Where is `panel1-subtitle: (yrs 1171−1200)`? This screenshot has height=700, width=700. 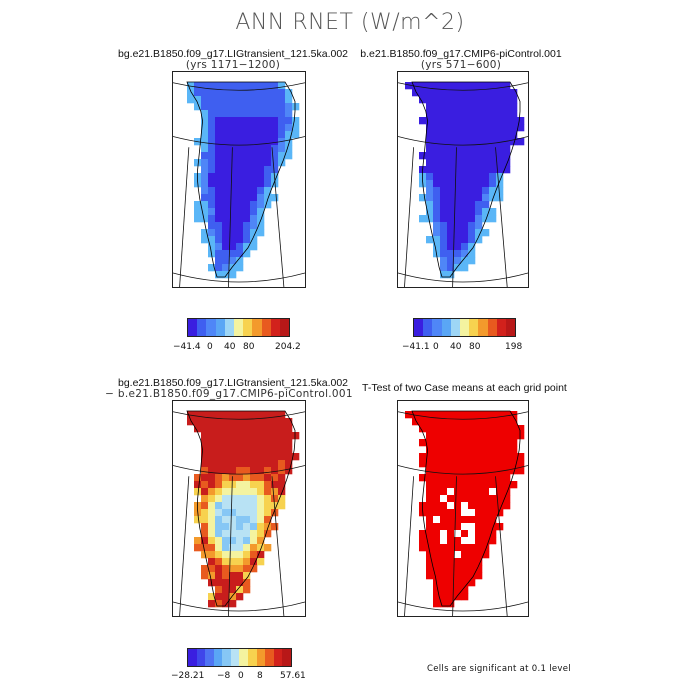
panel1-subtitle: (yrs 1171−1200) is located at coordinates (233, 65).